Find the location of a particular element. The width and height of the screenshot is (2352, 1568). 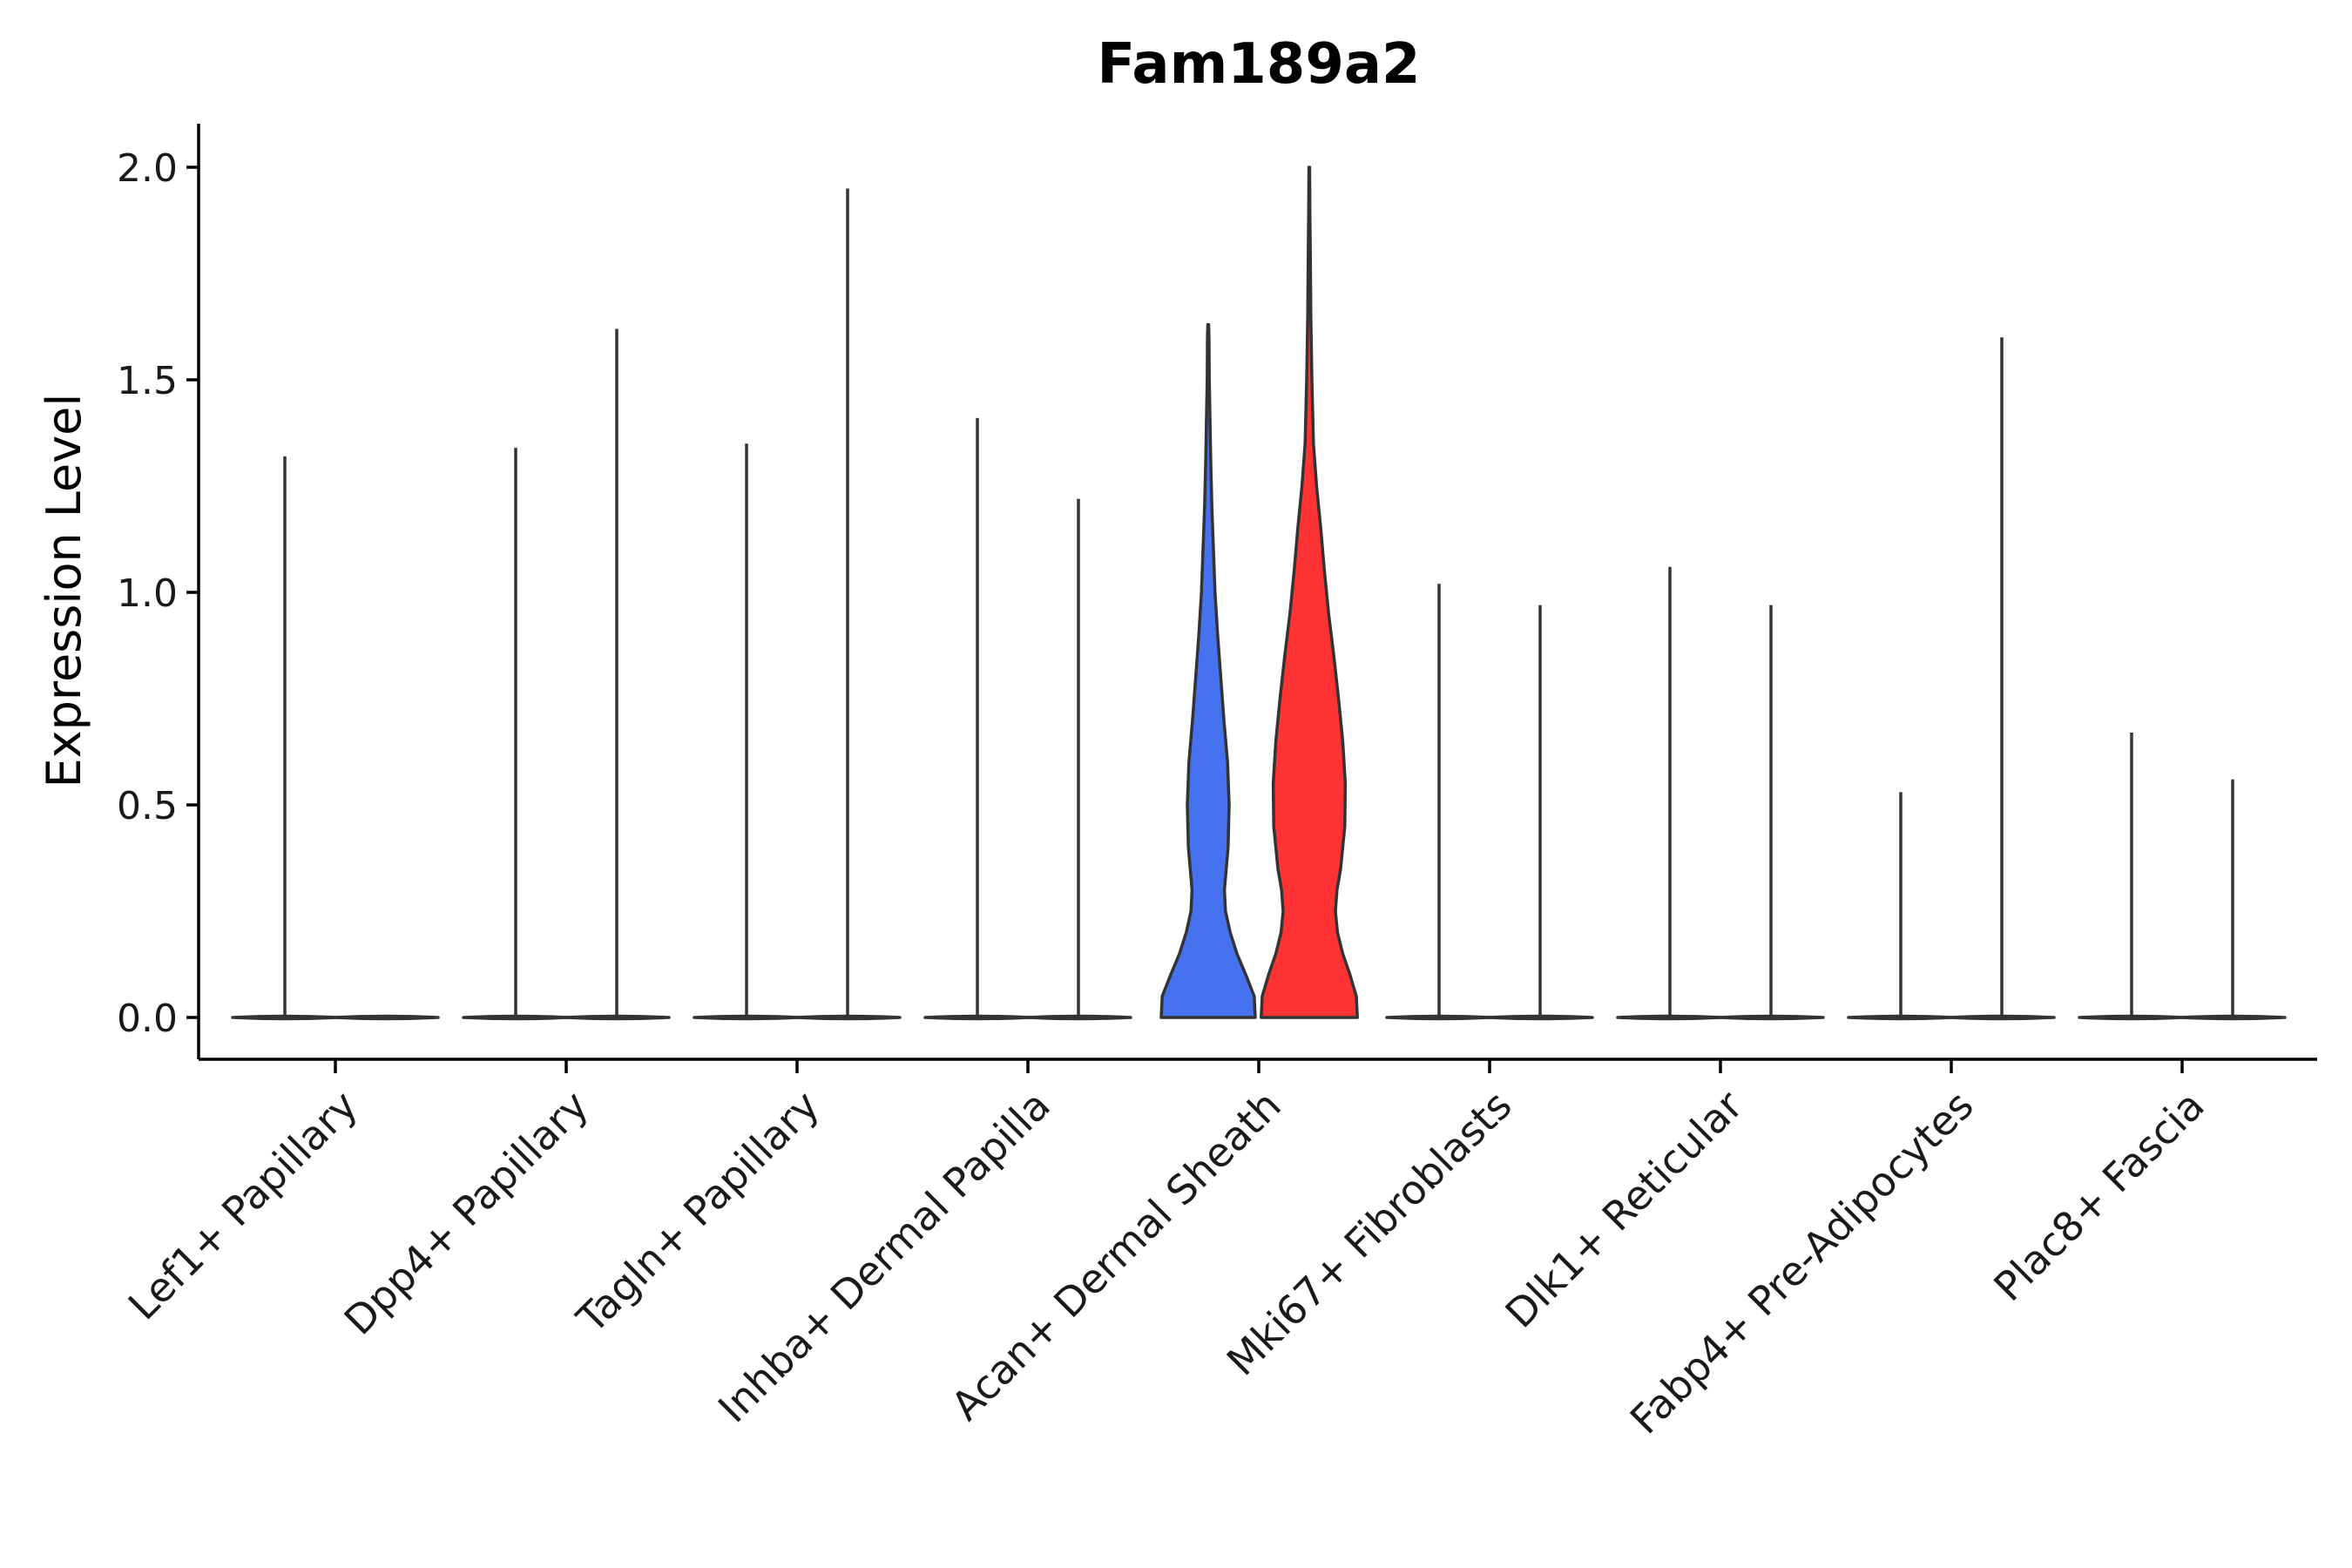

y-tick-label: 1.0 is located at coordinates (147, 593).